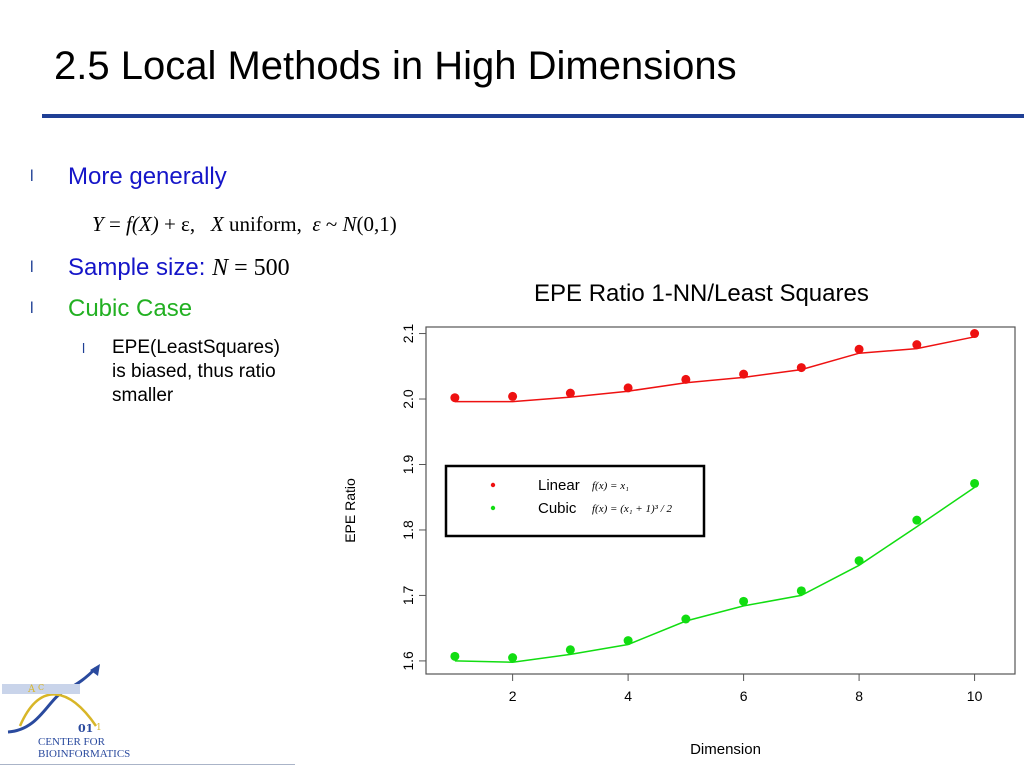 Image resolution: width=1024 pixels, height=768 pixels. Describe the element at coordinates (350, 510) in the screenshot. I see `y-axis-label: EPE Ratio` at that location.